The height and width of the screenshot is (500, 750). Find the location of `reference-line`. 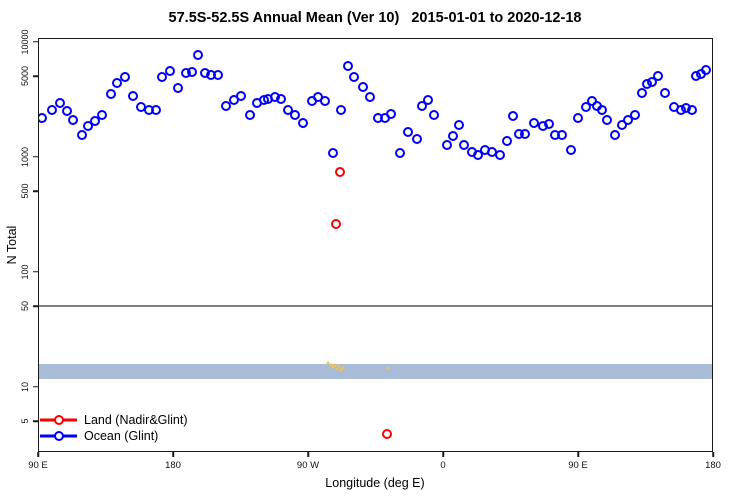

reference-line is located at coordinates (375, 306).